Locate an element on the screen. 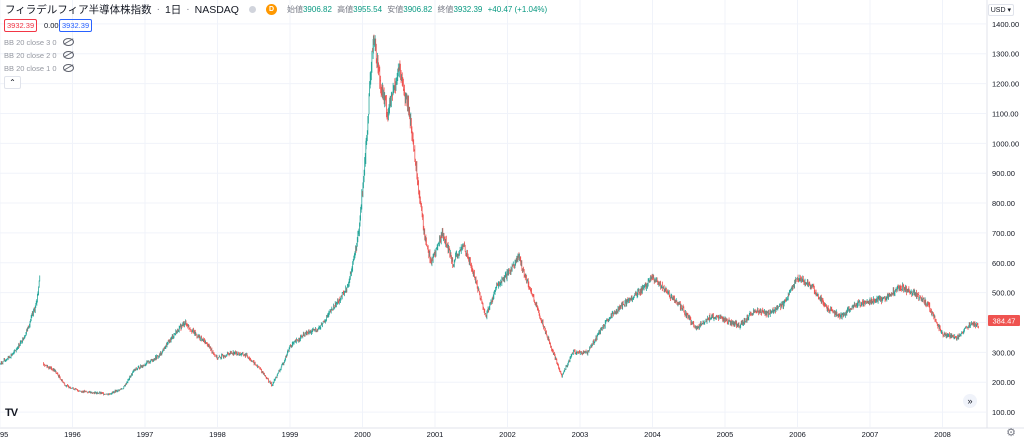 The width and height of the screenshot is (1024, 440). y-tick-label: 1400.00 is located at coordinates (1005, 24).